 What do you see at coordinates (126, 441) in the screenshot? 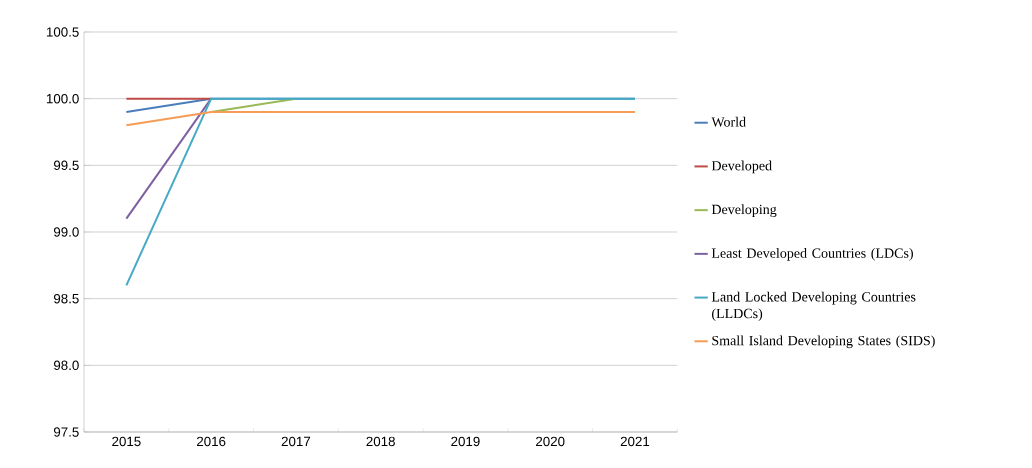
I see `x-tick-label: 2015` at bounding box center [126, 441].